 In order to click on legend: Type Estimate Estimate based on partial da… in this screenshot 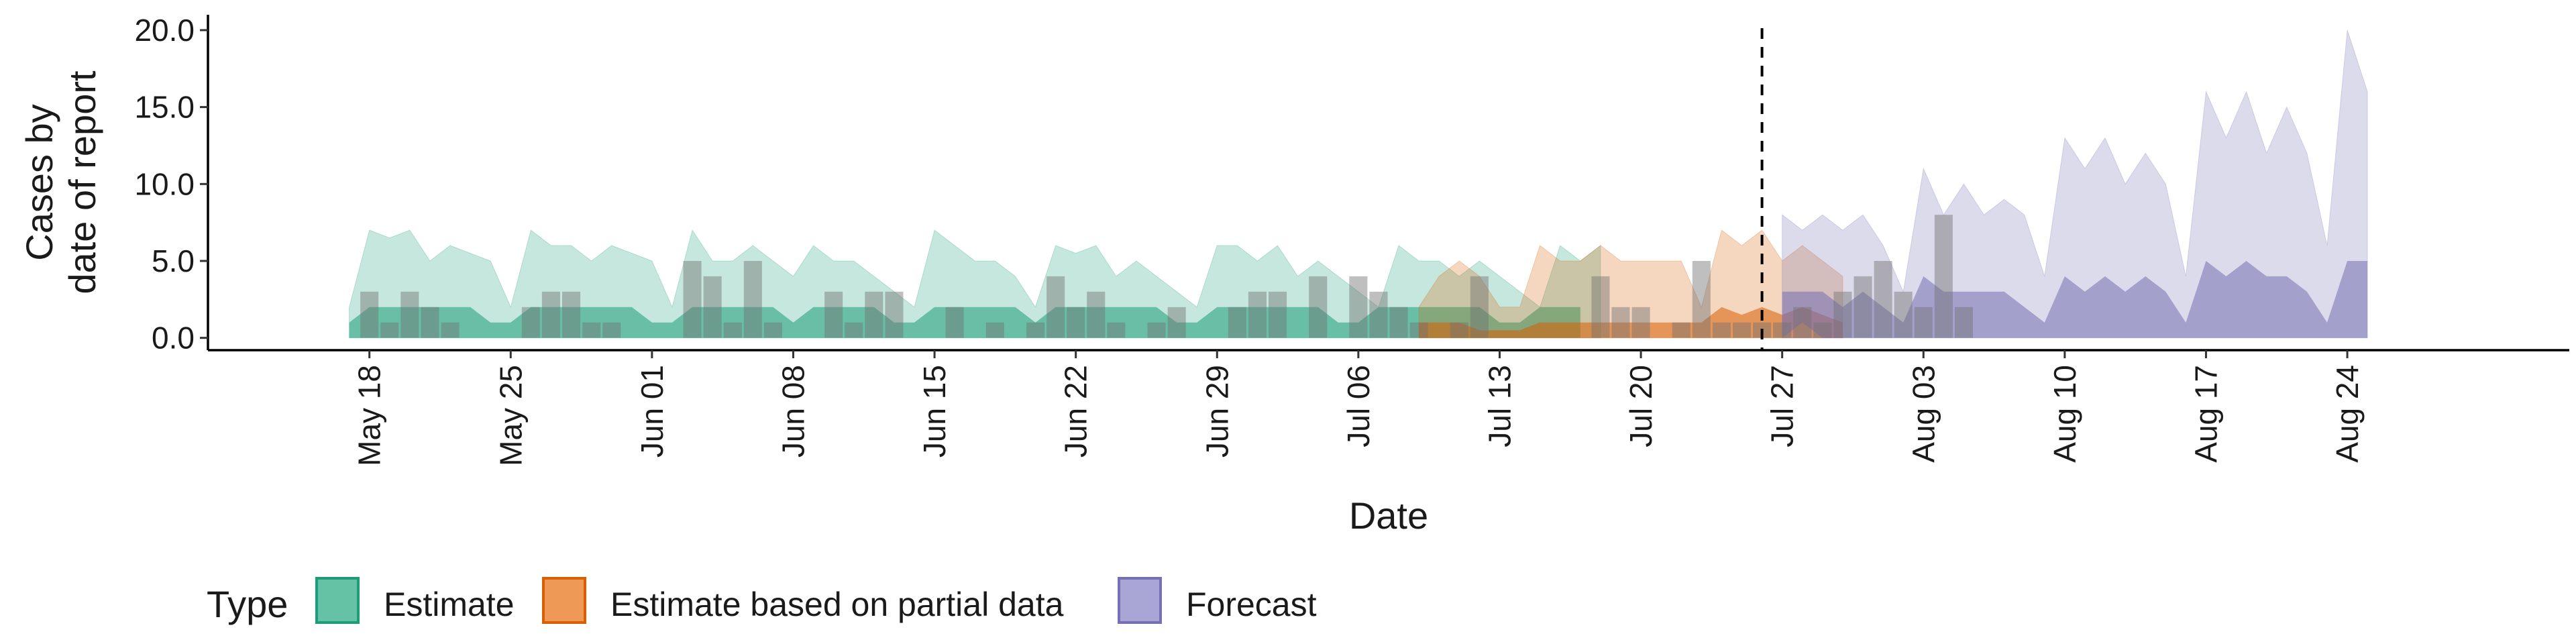, I will do `click(762, 601)`.